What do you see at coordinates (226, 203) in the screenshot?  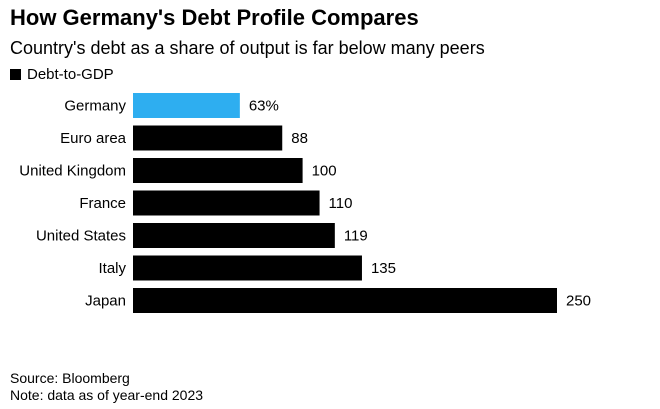 I see `bar-france` at bounding box center [226, 203].